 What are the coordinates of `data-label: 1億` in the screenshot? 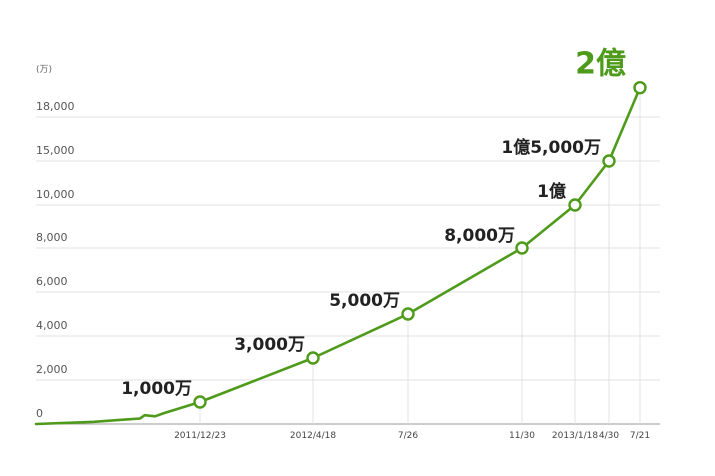 It's located at (551, 191).